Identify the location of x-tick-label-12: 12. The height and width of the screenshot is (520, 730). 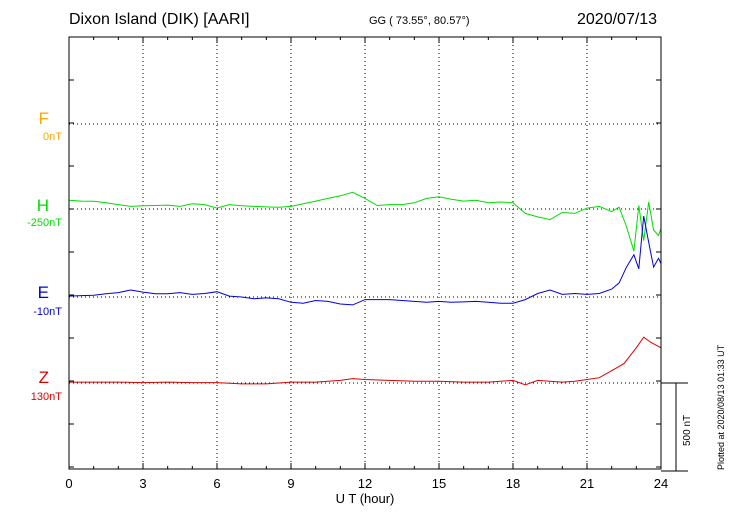
(365, 483).